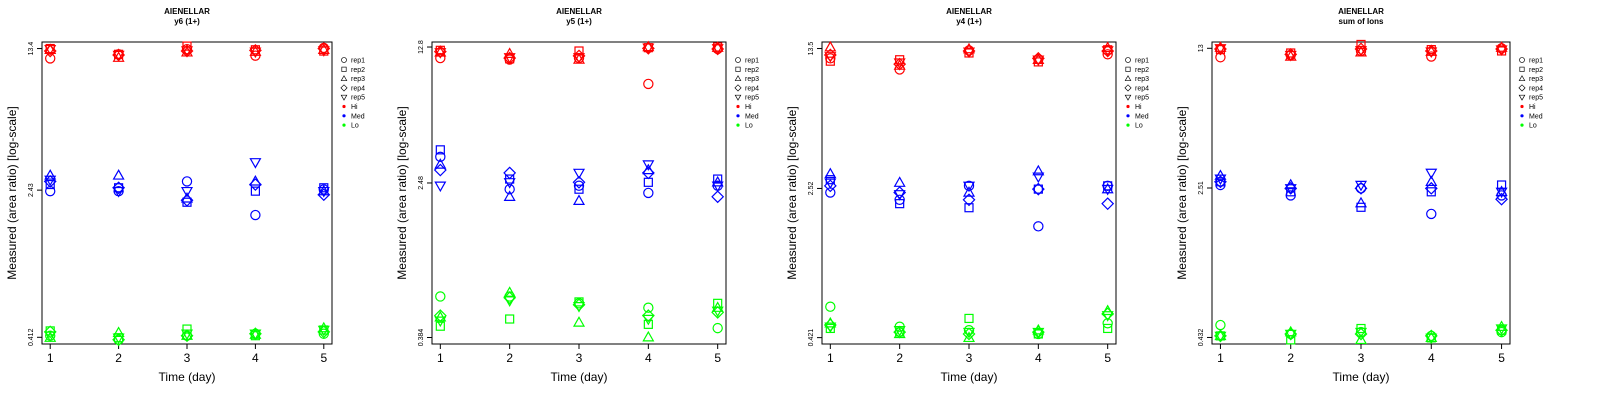 The image size is (1600, 405). I want to click on legend-symbol-rep5, so click(1128, 97).